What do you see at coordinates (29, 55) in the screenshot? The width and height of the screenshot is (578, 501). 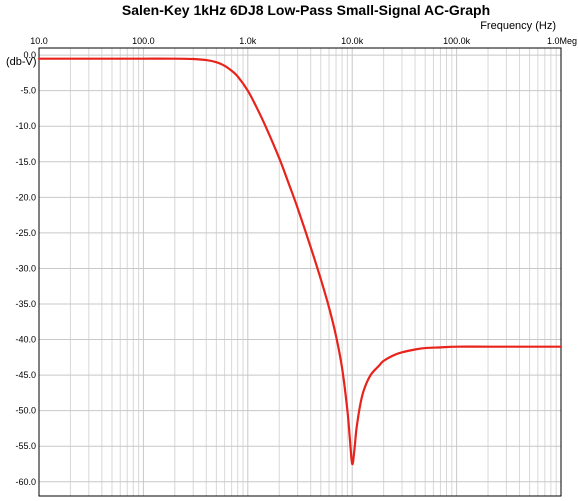 I see `y-tick-label: 0.0` at bounding box center [29, 55].